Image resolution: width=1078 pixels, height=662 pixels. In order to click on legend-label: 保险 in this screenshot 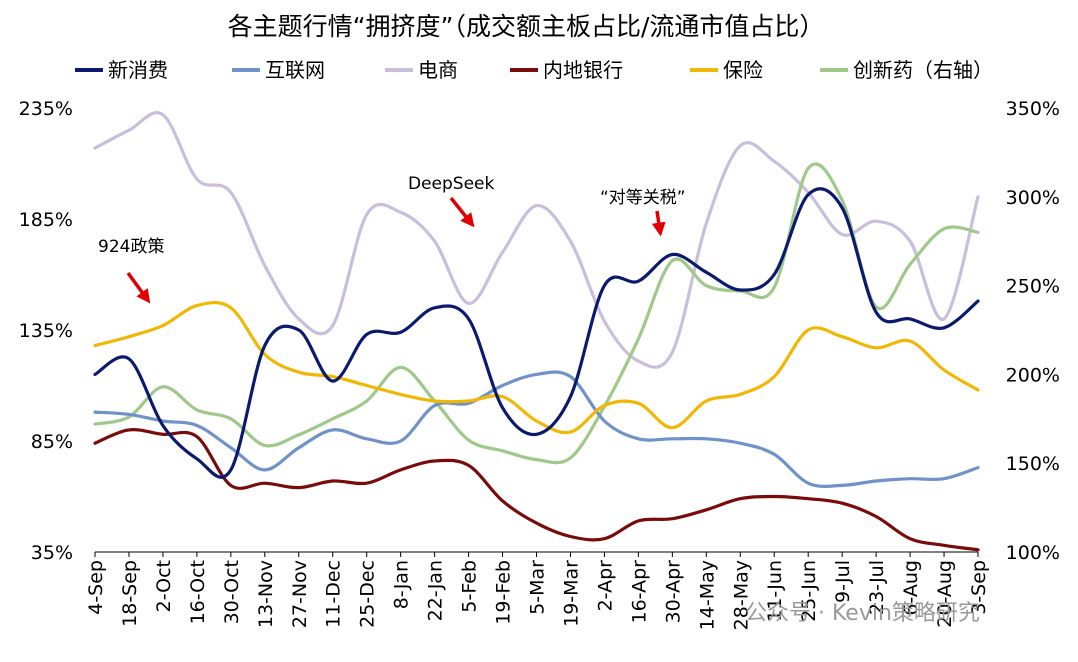, I will do `click(743, 70)`.